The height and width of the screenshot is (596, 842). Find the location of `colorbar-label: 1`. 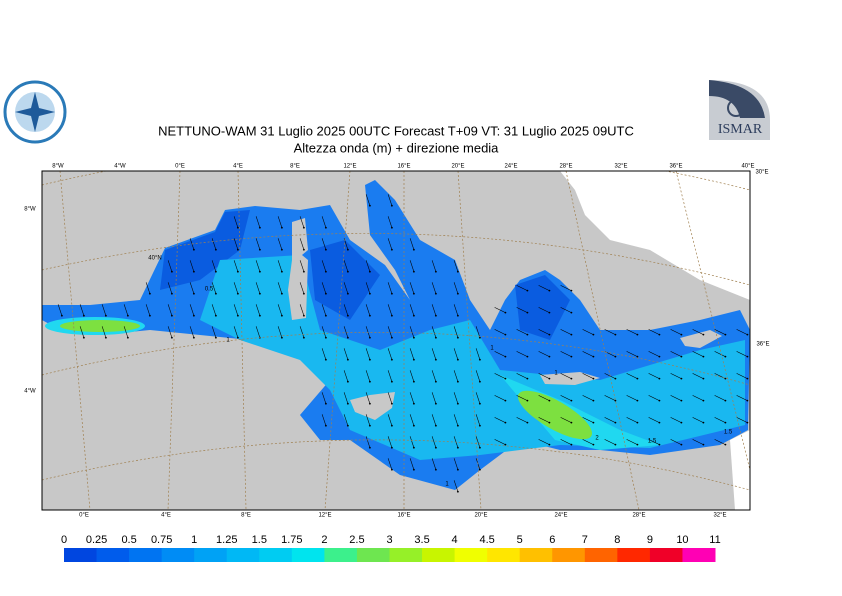

colorbar-label: 1 is located at coordinates (194, 540).